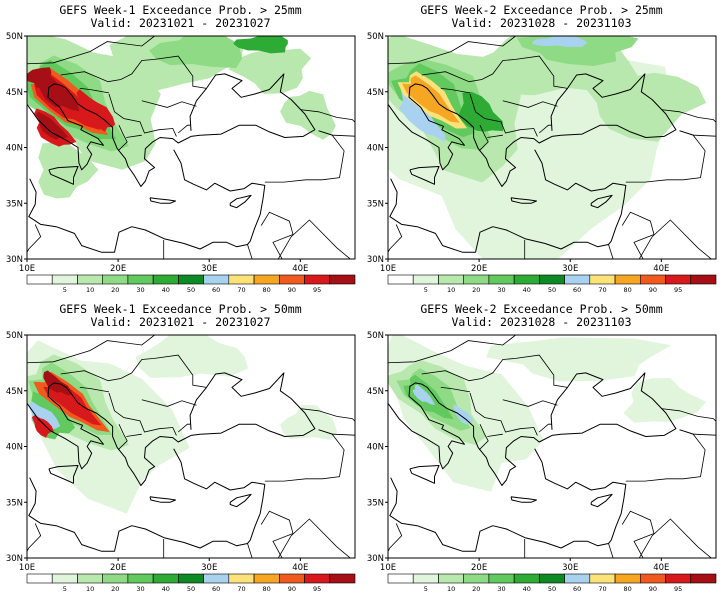 This screenshot has width=722, height=598. Describe the element at coordinates (547, 413) in the screenshot. I see `probability-shading` at that location.